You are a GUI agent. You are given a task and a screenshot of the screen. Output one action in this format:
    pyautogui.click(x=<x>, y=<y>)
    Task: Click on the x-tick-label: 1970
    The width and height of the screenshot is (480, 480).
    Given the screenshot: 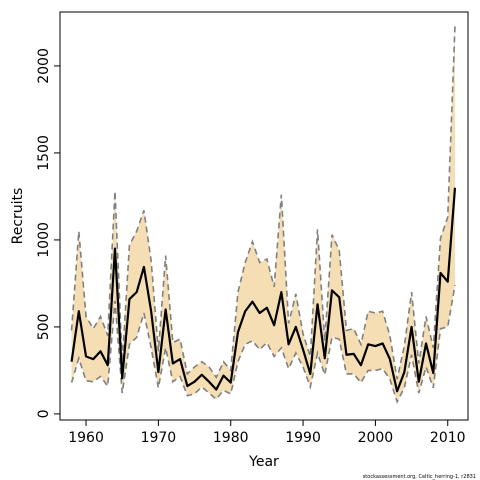 What is the action you would take?
    pyautogui.click(x=159, y=438)
    